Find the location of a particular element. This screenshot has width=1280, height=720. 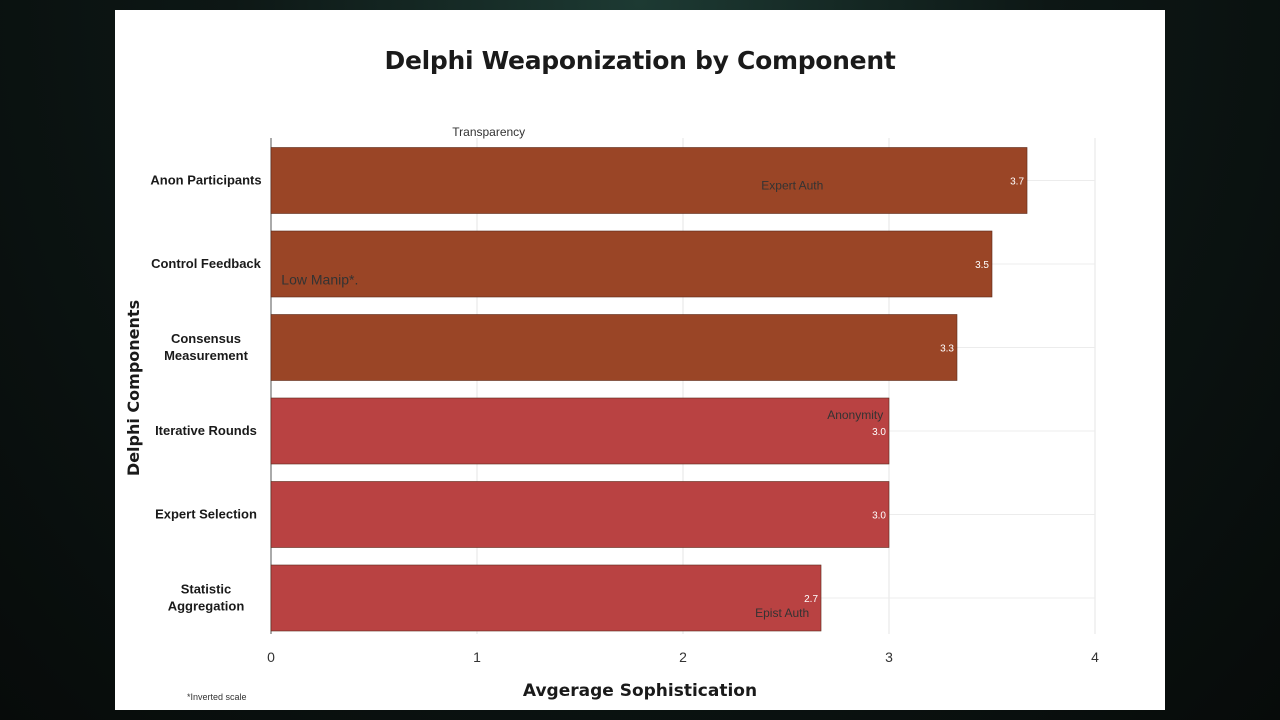

bar-value-label: 3.3 is located at coordinates (947, 349).